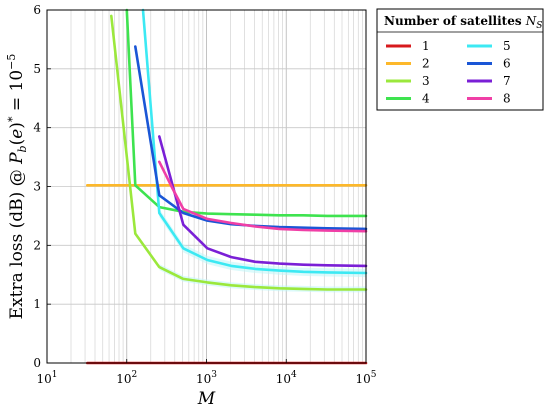  What do you see at coordinates (37, 363) in the screenshot?
I see `y-tick-label: 0` at bounding box center [37, 363].